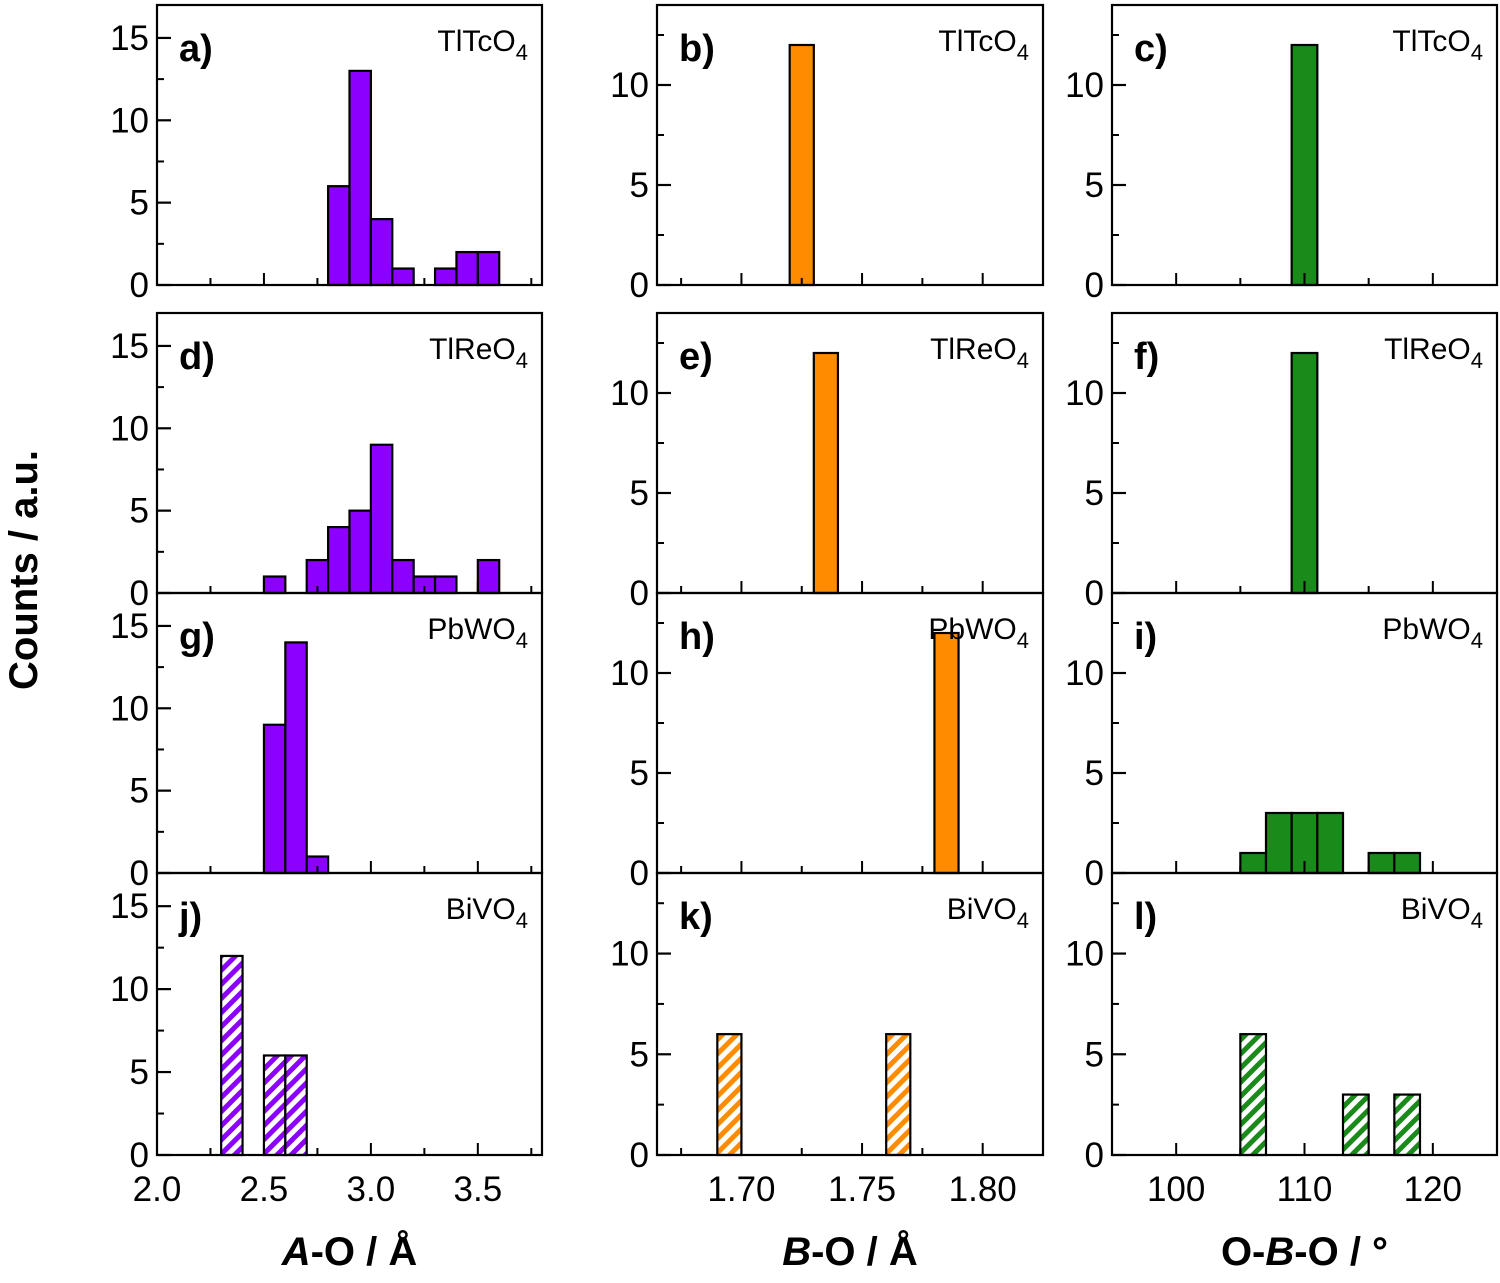 The width and height of the screenshot is (1500, 1283). I want to click on compound-label-b: TlTcO4, so click(983, 45).